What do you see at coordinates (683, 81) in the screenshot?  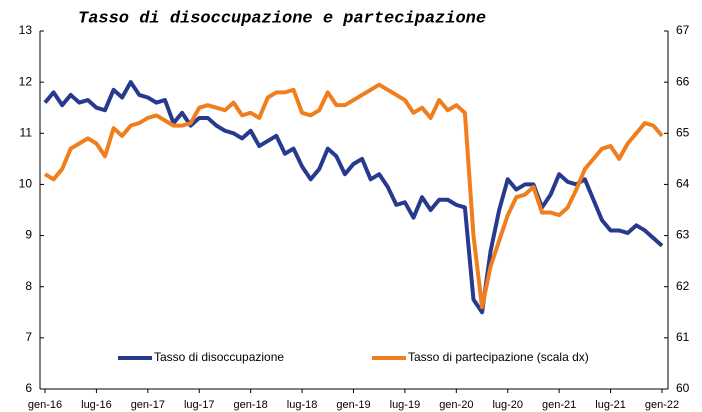 I see `y2-tick-label: 66` at bounding box center [683, 81].